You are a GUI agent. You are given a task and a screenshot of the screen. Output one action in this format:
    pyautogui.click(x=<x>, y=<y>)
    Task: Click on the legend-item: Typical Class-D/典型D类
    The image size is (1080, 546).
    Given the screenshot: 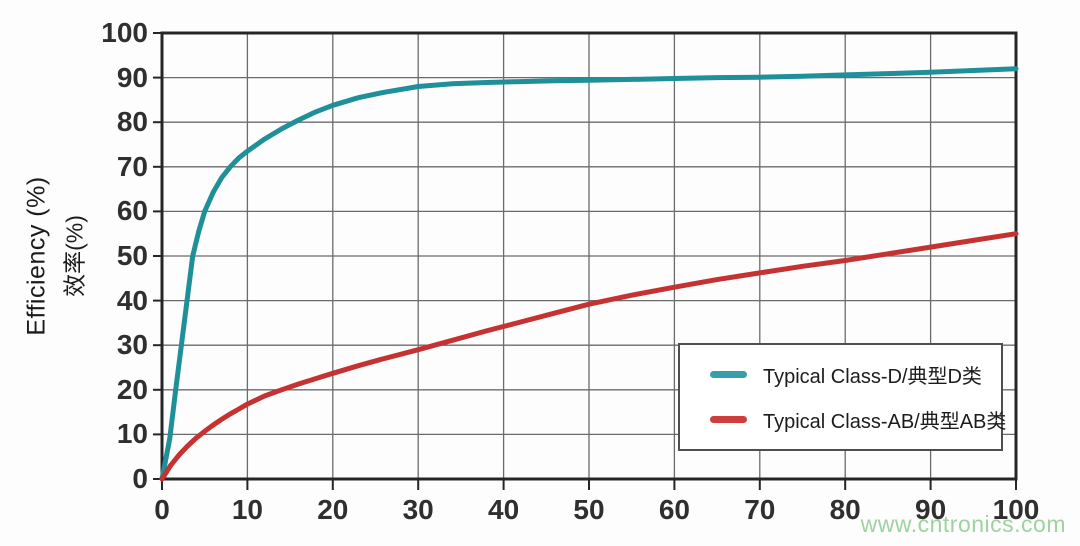 What is the action you would take?
    pyautogui.click(x=855, y=374)
    